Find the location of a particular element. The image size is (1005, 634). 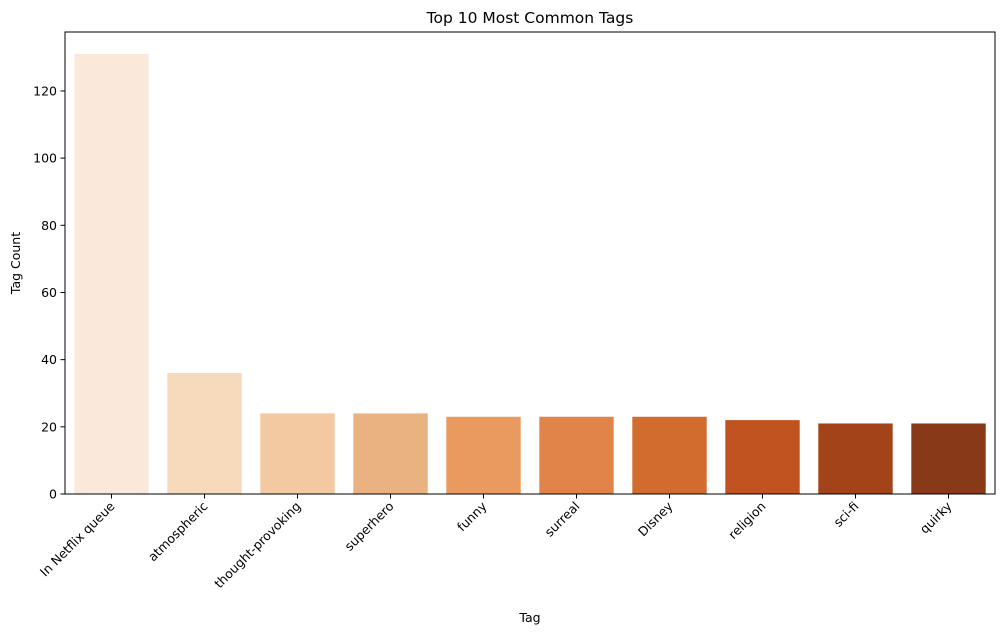

y-axis-label: Tag Count is located at coordinates (15, 263).